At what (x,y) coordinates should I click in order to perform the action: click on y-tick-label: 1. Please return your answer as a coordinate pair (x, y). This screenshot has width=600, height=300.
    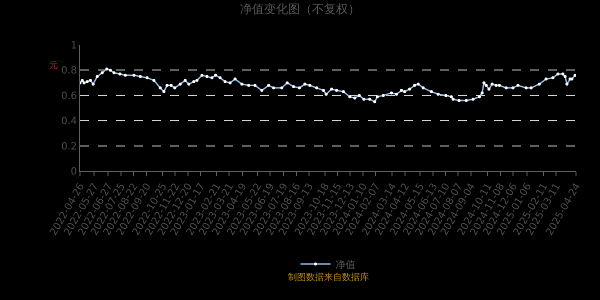
    Looking at the image, I should click on (73, 46).